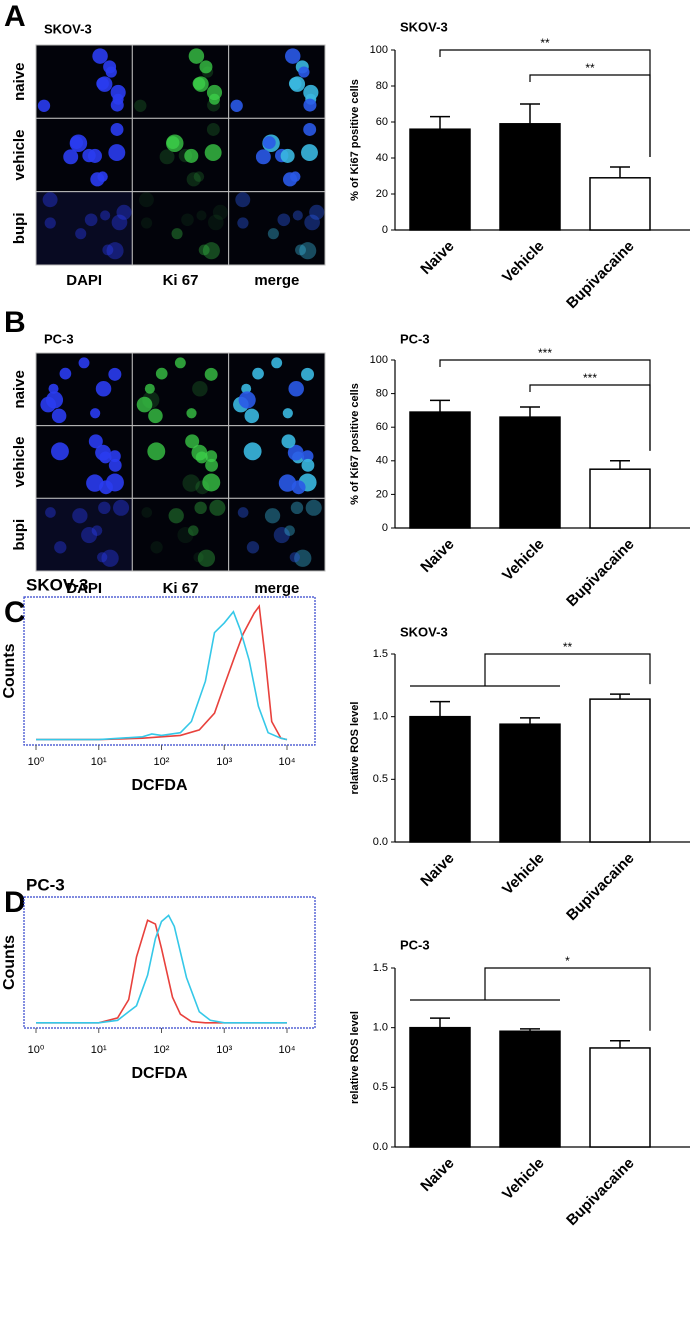  What do you see at coordinates (84, 280) in the screenshot?
I see `column-label: DAPI` at bounding box center [84, 280].